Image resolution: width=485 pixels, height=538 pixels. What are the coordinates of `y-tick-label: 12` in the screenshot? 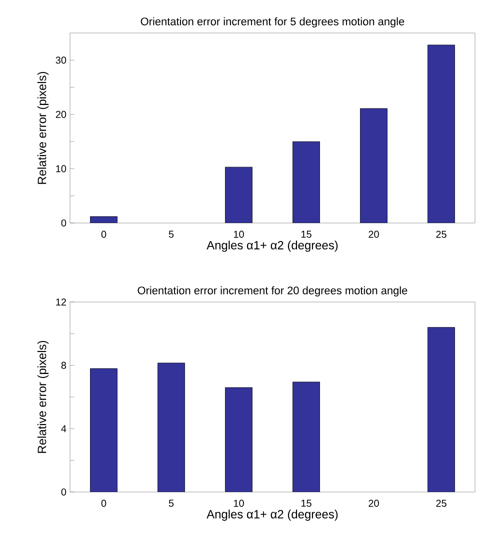 It's located at (61, 302).